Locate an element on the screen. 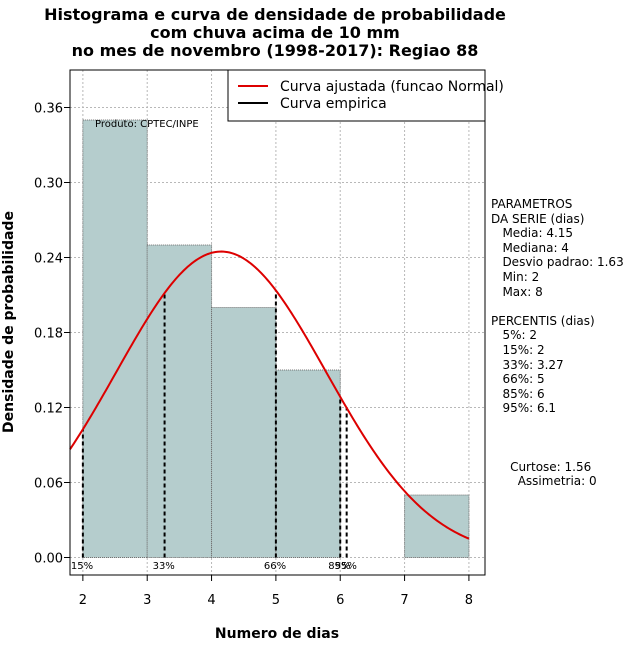 This screenshot has height=660, width=640. param-line: 33%: 3.27 is located at coordinates (527, 364).